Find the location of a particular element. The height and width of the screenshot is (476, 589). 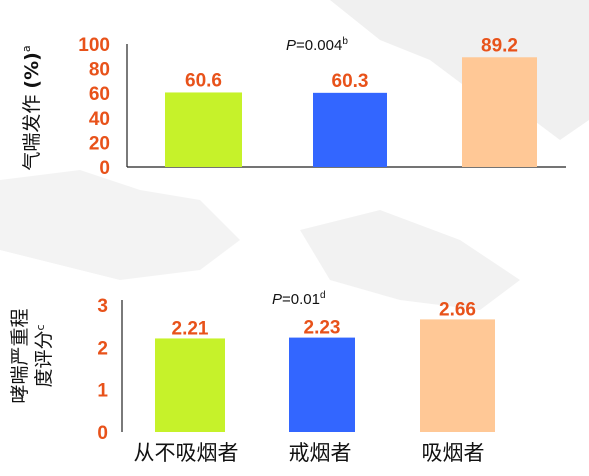

y-tick-label: 3 is located at coordinates (102, 306).